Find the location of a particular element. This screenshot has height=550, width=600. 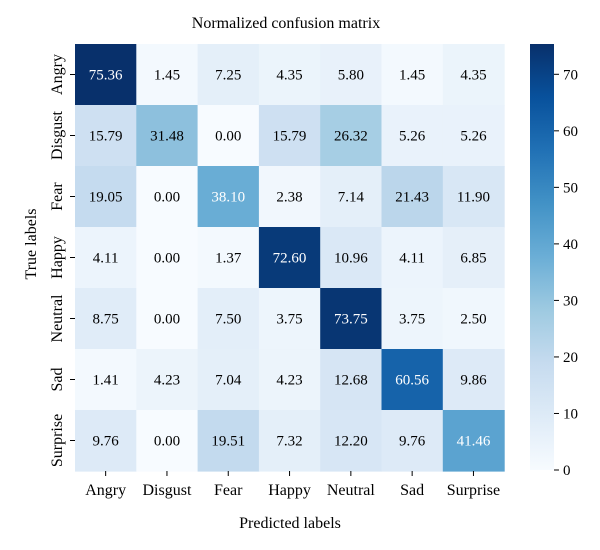

y-tick-label: Happy is located at coordinates (57, 257).